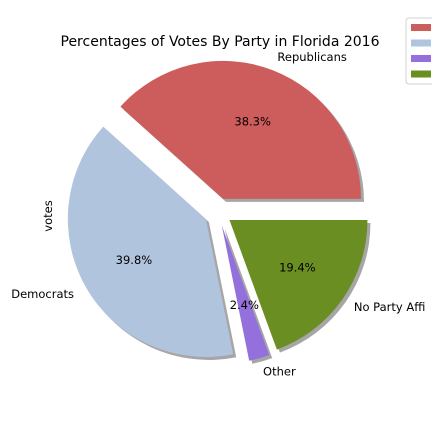  Describe the element at coordinates (48, 215) in the screenshot. I see `y-axis-label: votes` at that location.